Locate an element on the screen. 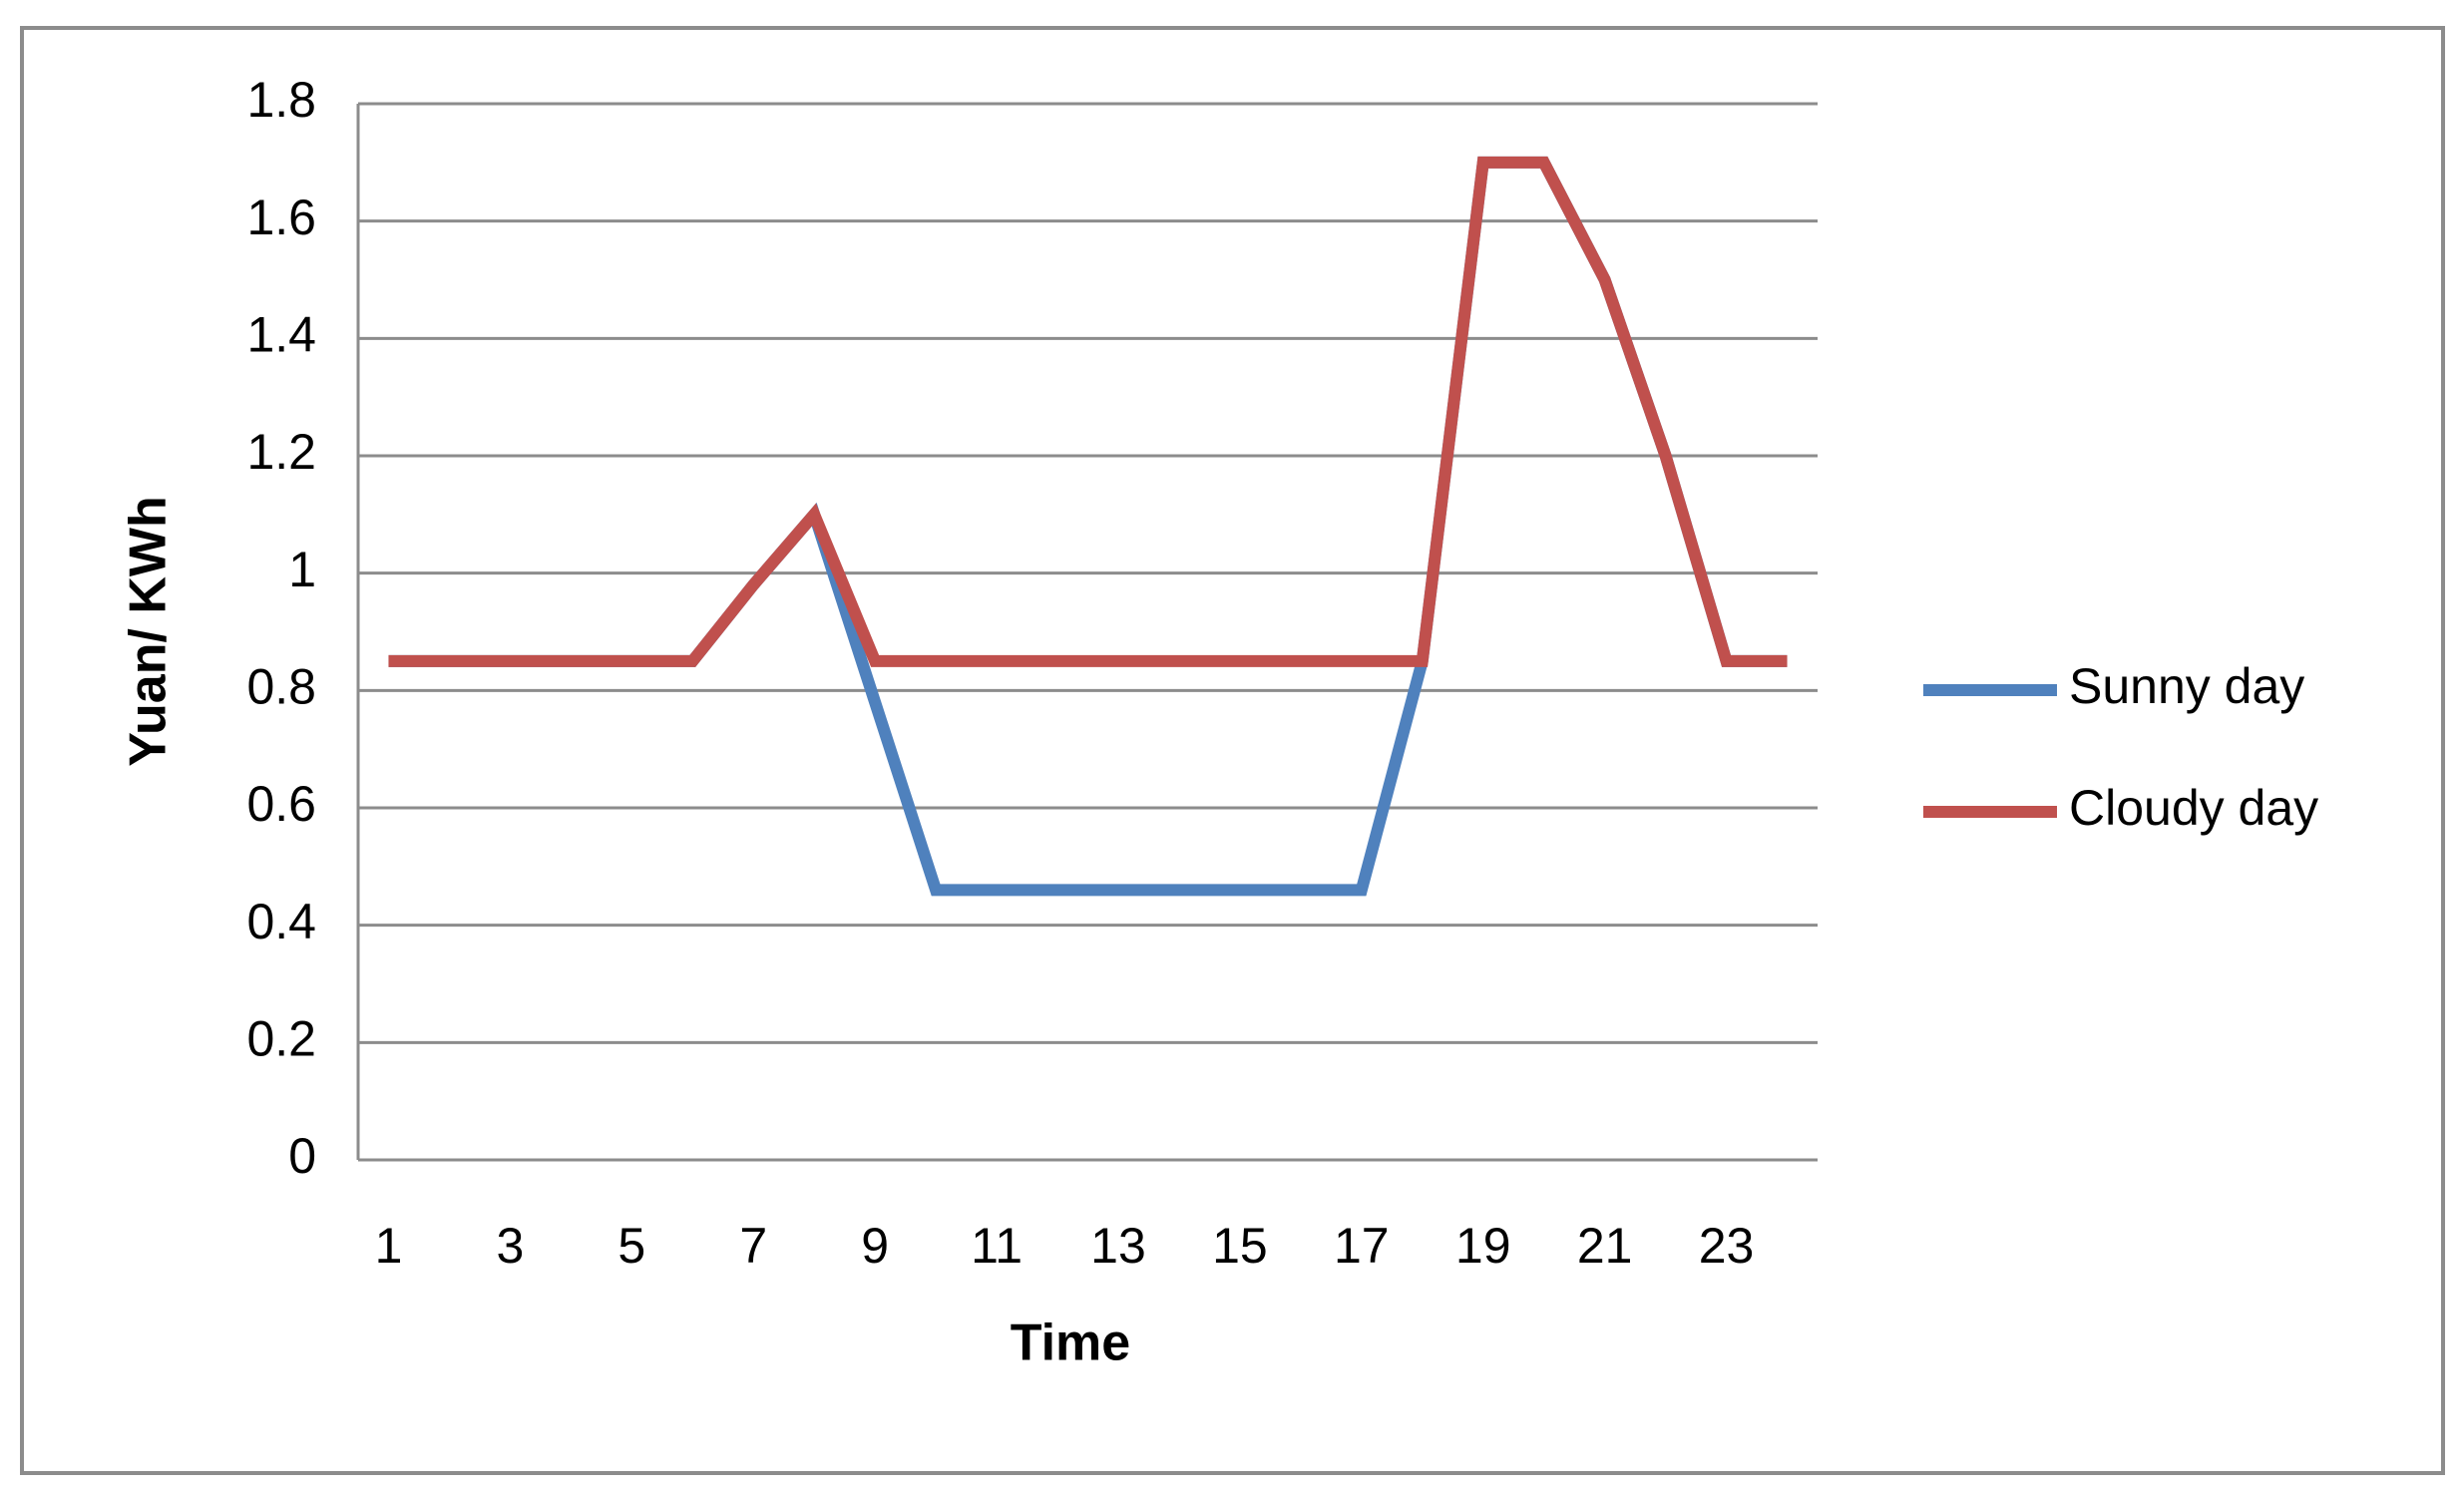 This screenshot has width=2464, height=1498. y-tick-label: 0.8 is located at coordinates (281, 687).